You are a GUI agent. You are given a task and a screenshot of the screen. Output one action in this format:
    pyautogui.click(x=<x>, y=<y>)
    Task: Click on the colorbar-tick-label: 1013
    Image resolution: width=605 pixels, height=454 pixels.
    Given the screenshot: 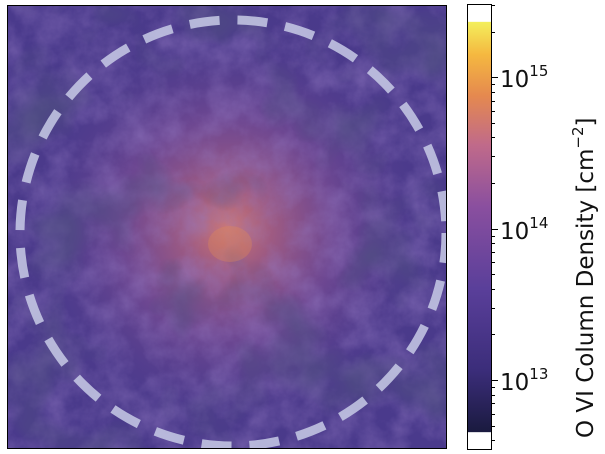 What is the action you would take?
    pyautogui.click(x=524, y=380)
    